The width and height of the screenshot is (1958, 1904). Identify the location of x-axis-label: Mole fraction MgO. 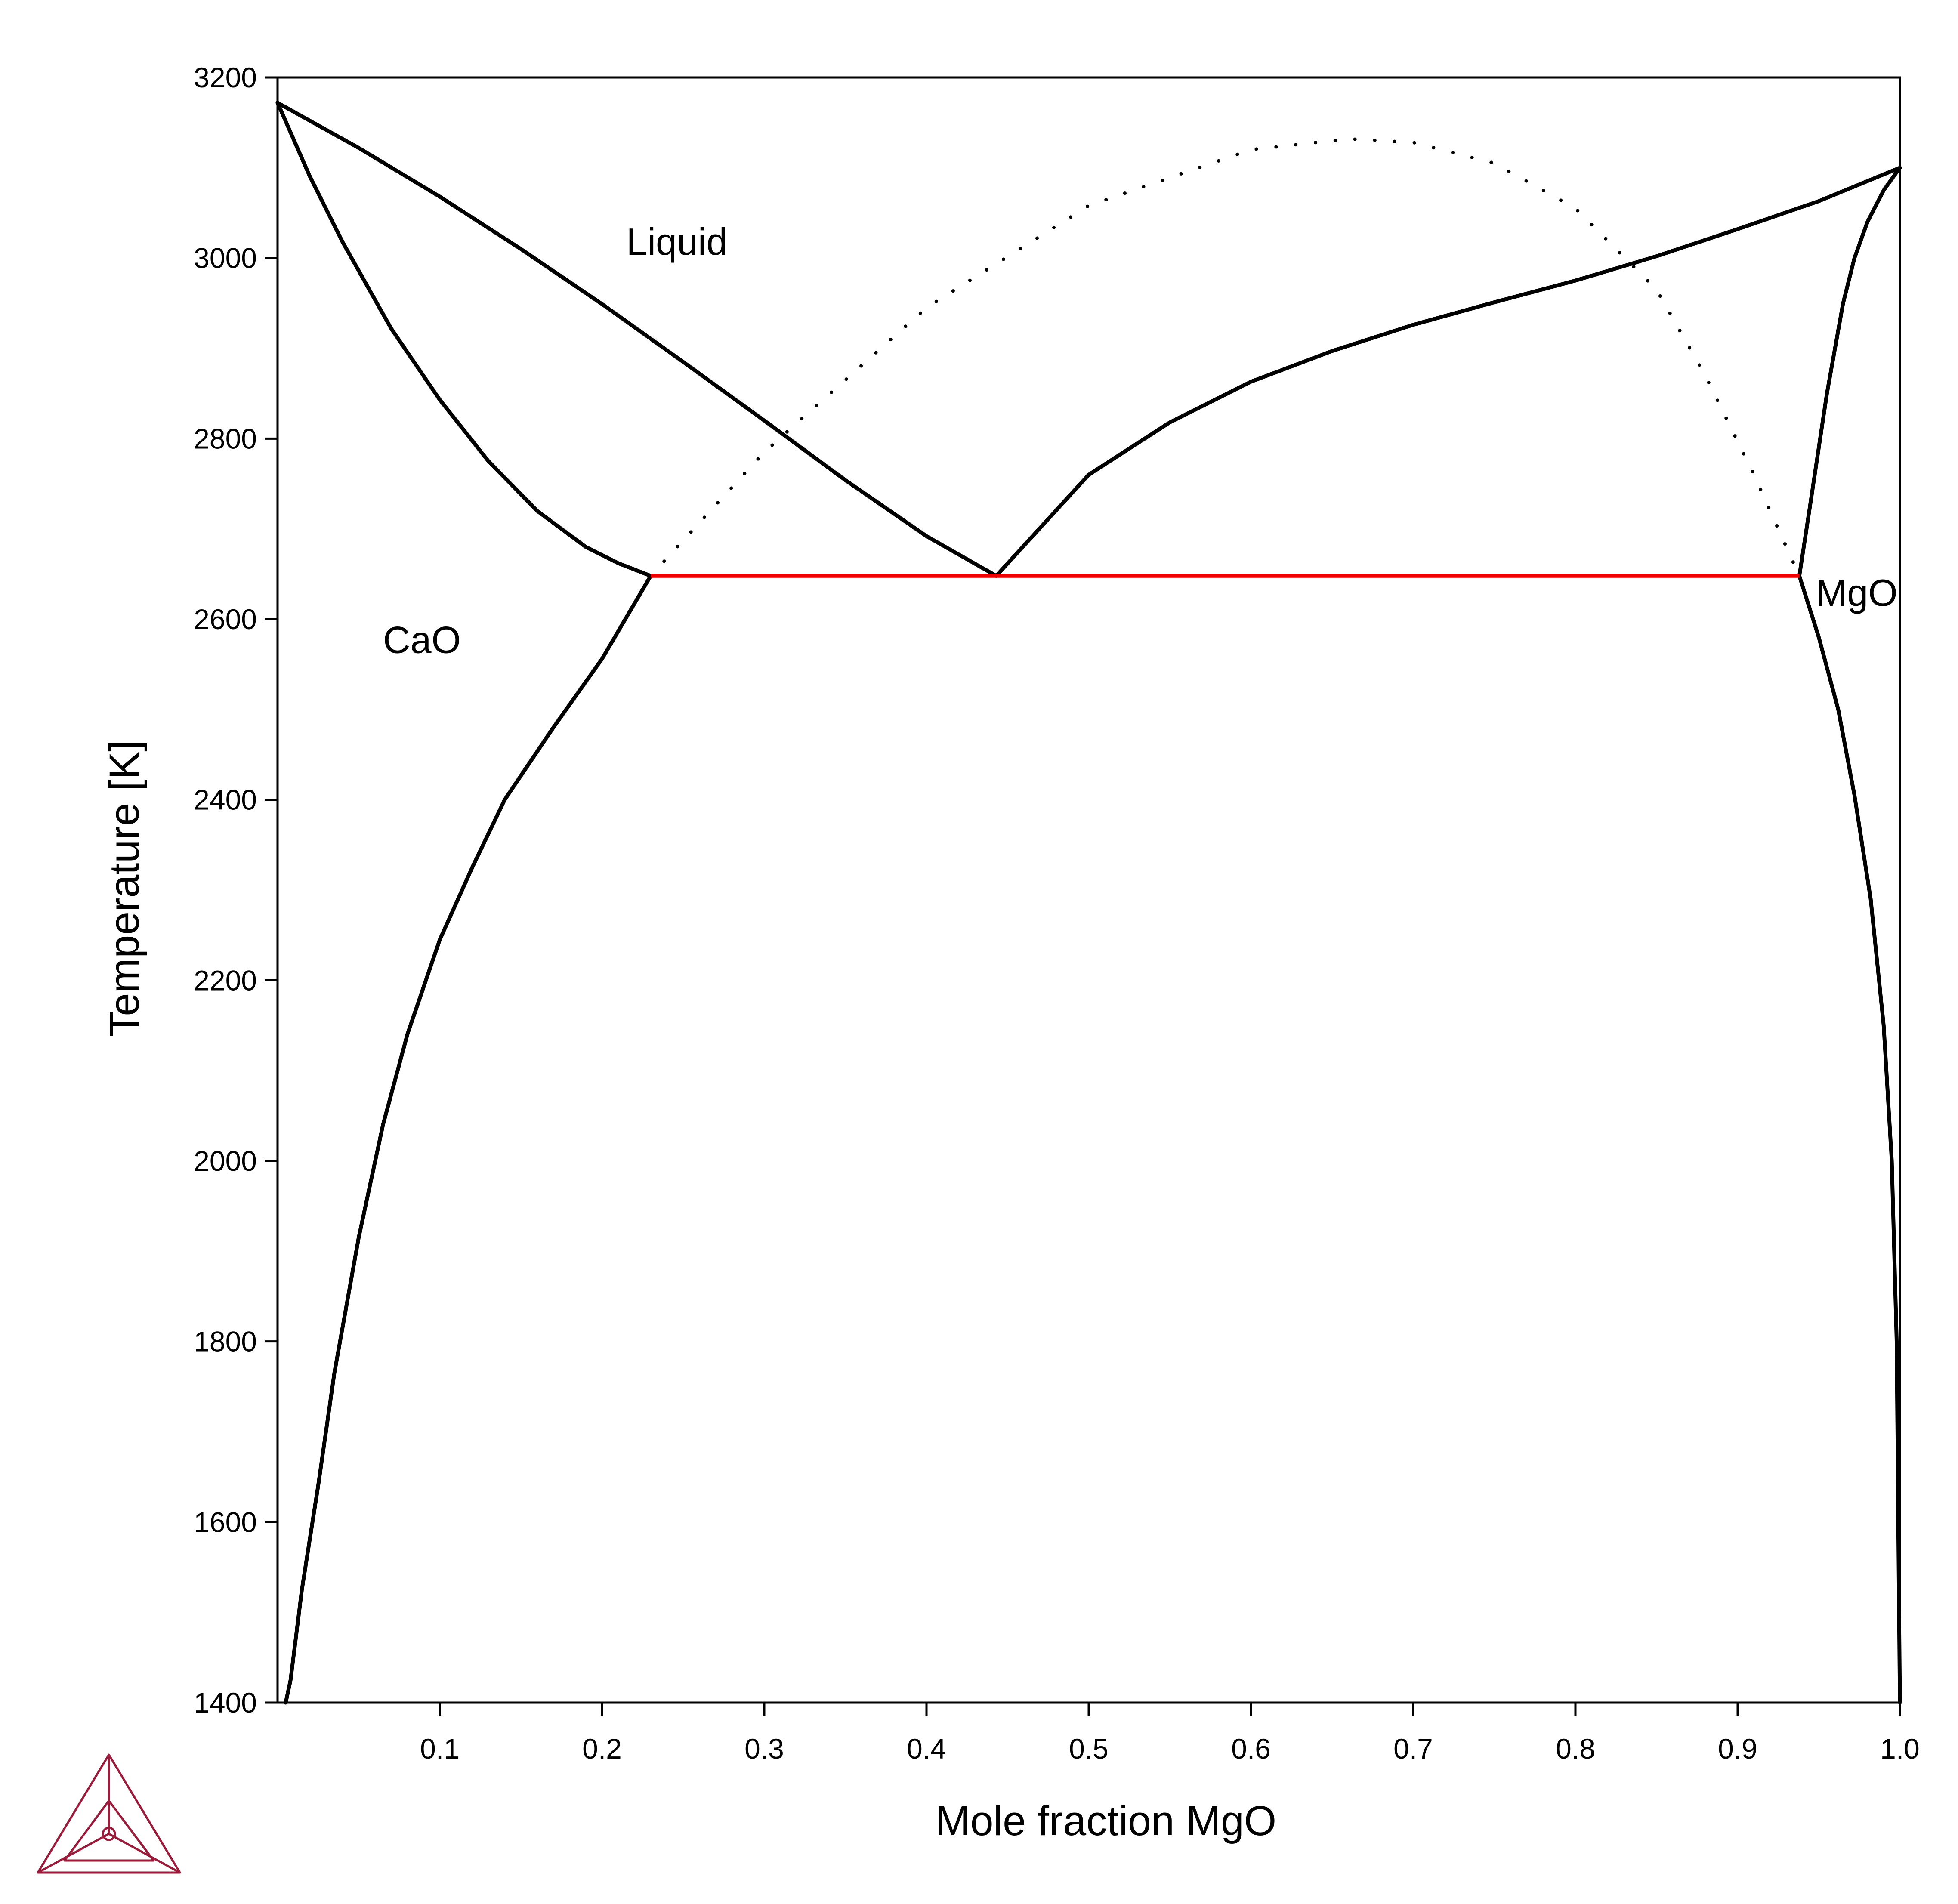
(1106, 1820).